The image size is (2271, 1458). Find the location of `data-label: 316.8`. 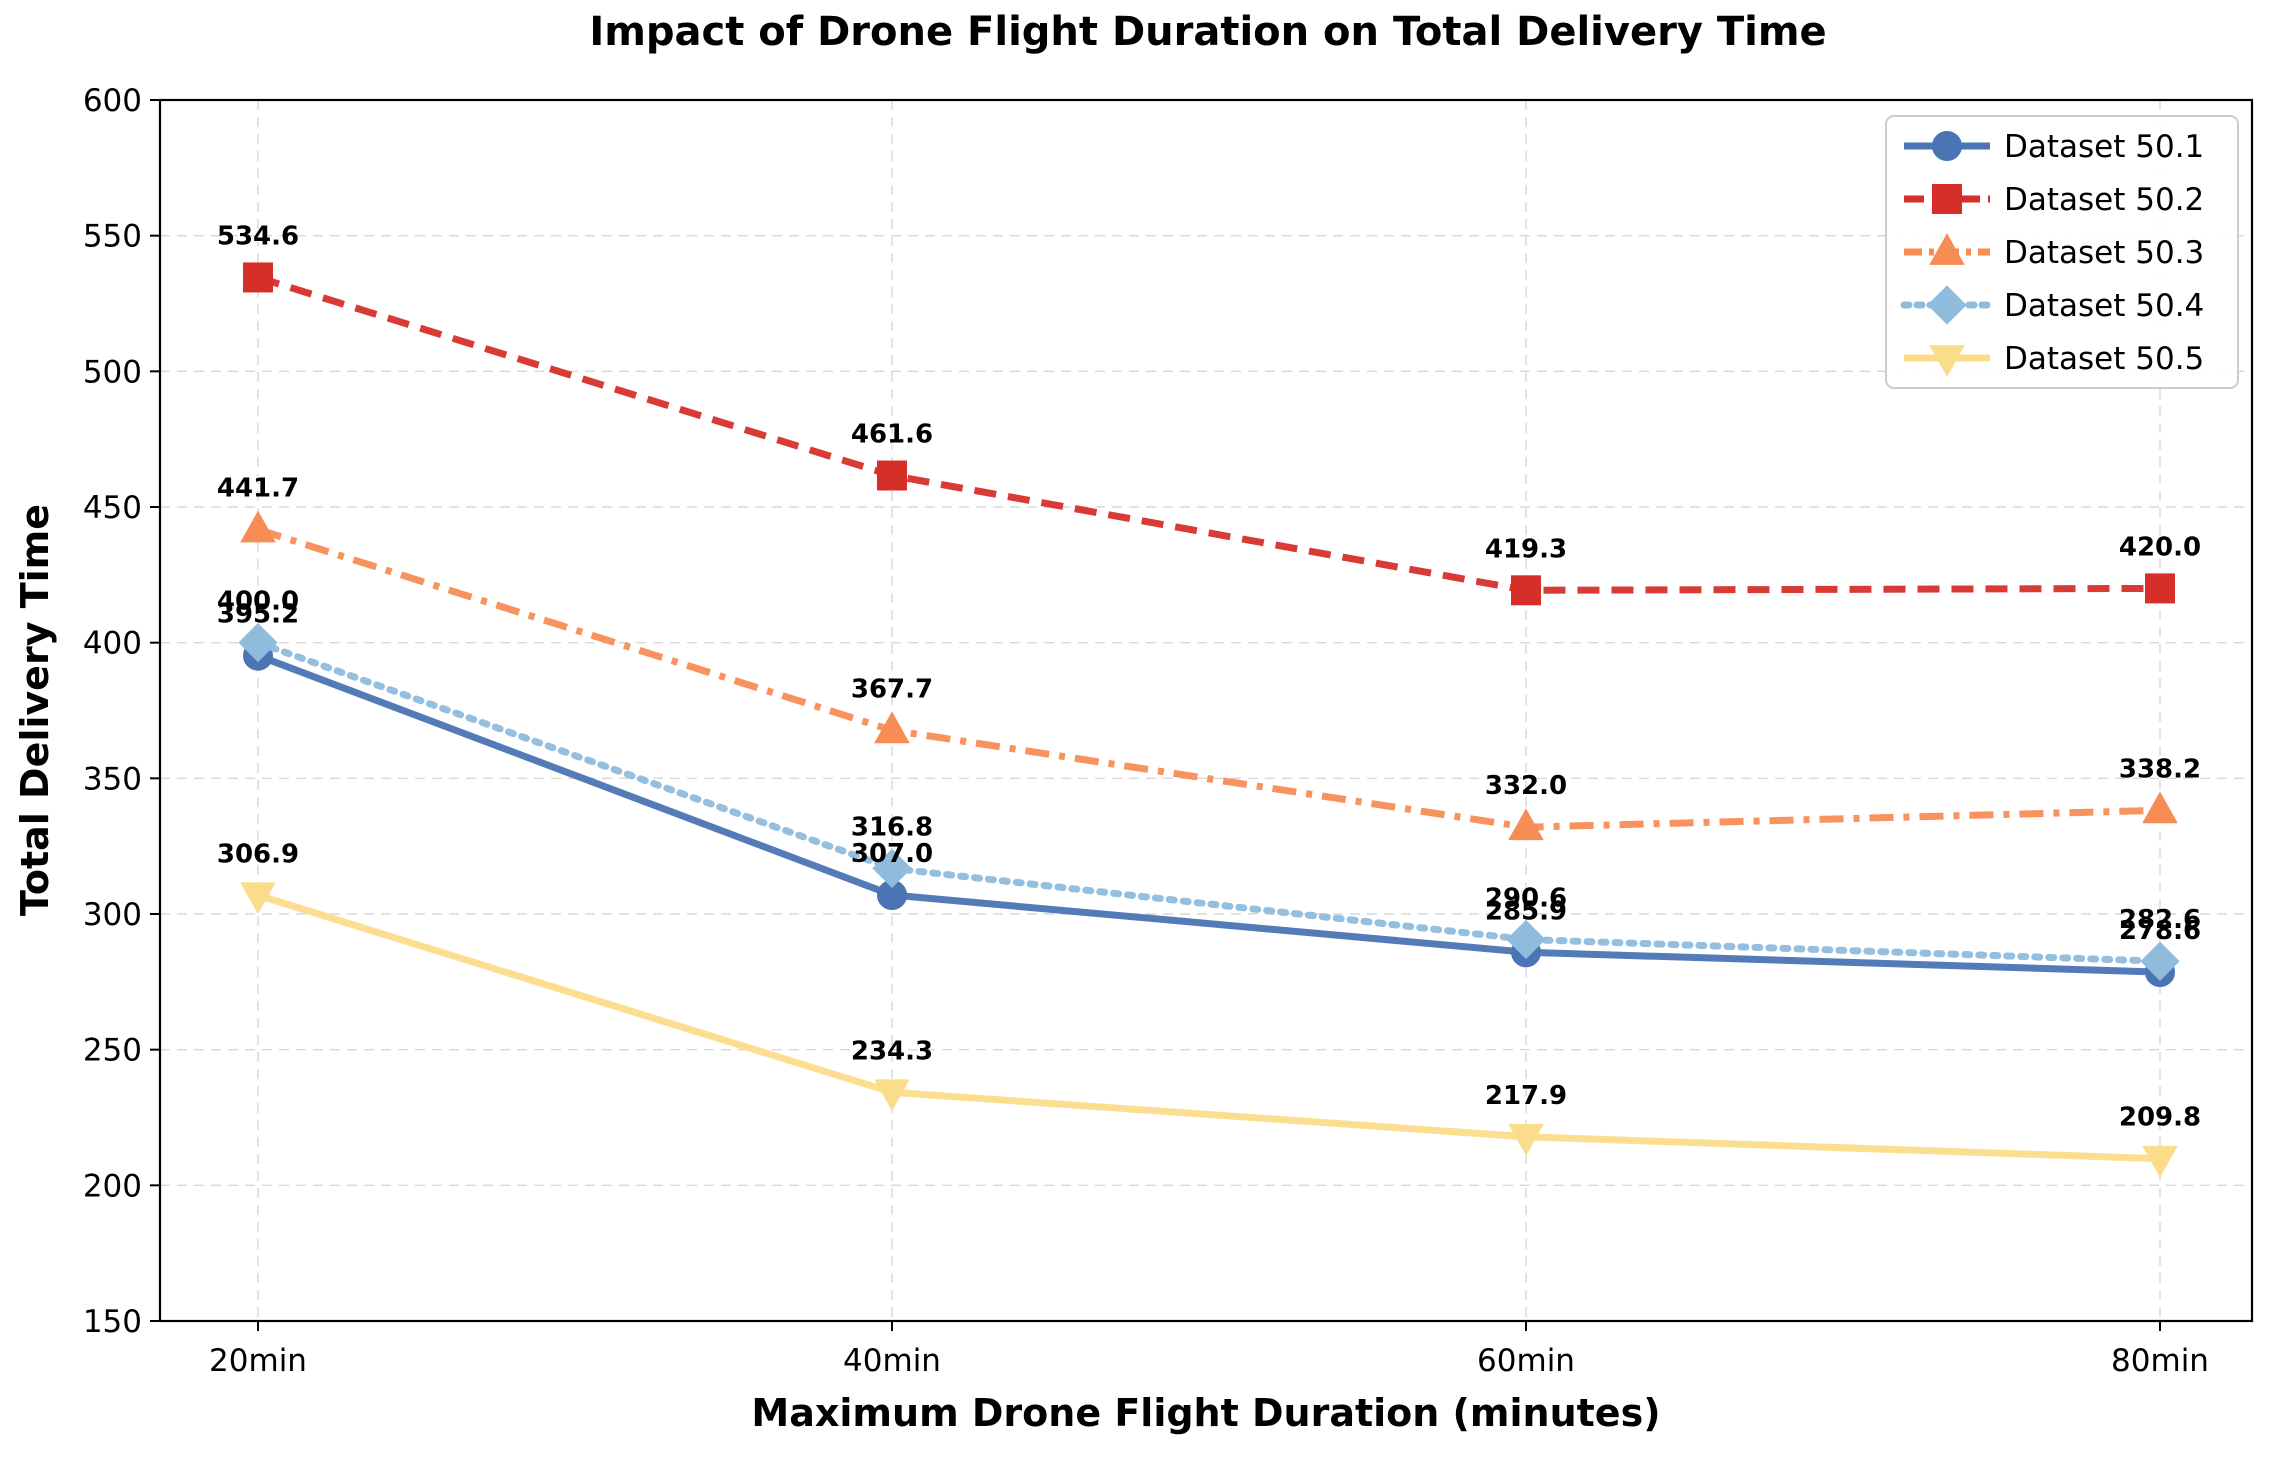

data-label: 316.8 is located at coordinates (892, 827).